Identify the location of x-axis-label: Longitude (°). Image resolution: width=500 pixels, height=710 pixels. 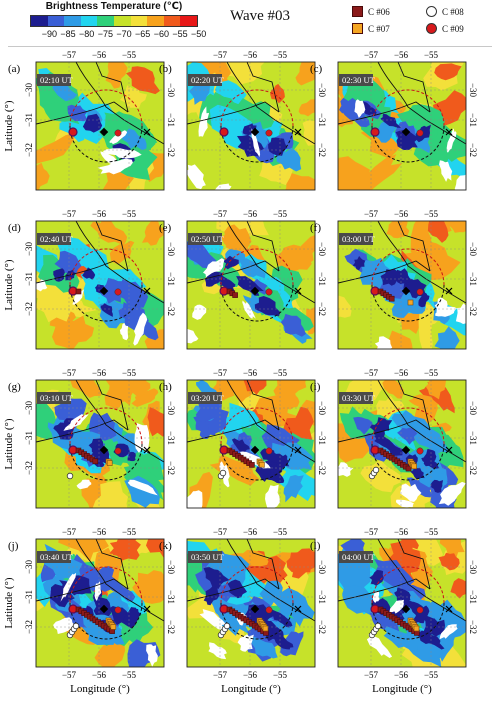
(251, 689).